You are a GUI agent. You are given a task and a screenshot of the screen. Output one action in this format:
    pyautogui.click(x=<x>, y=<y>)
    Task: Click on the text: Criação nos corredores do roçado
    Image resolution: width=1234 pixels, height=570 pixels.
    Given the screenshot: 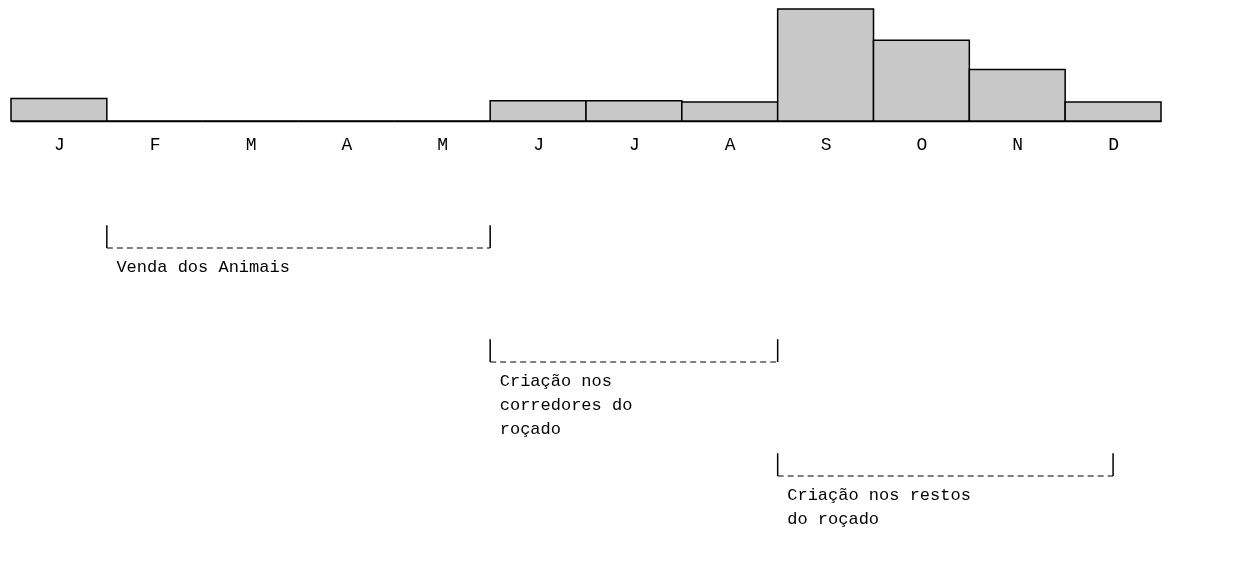 What is the action you would take?
    pyautogui.click(x=566, y=406)
    